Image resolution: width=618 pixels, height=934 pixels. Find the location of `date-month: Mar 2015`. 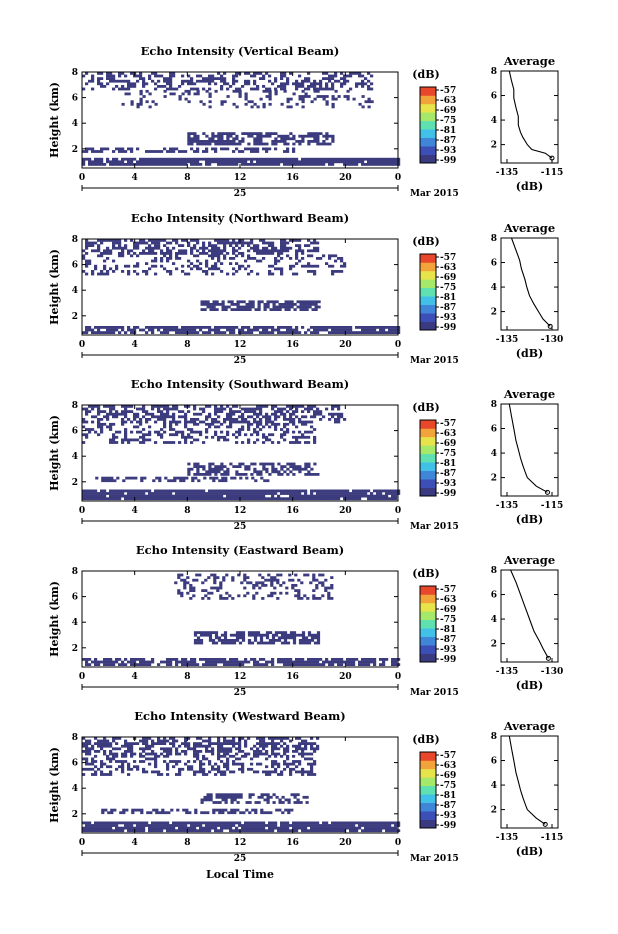

date-month: Mar 2015 is located at coordinates (434, 859).